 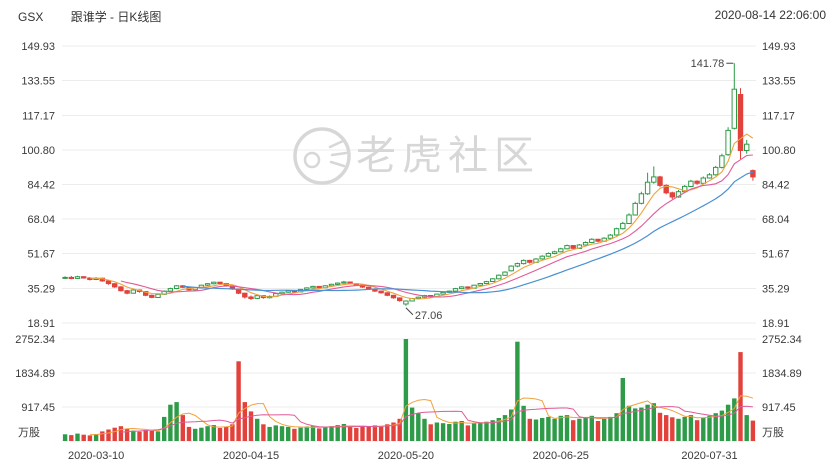 I want to click on annotation-high-label: 141.78, so click(x=708, y=64).